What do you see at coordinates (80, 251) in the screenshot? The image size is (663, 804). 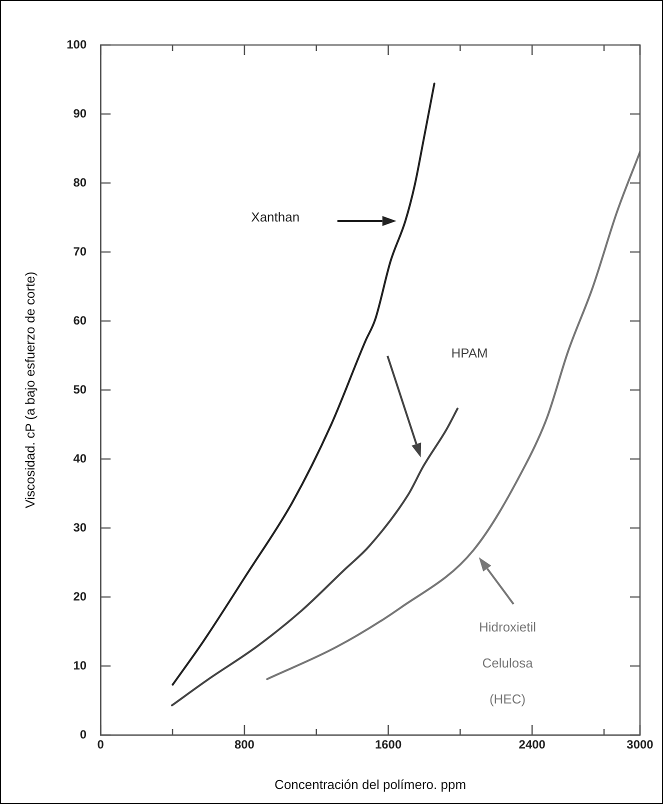 I see `y-tick-label: 70` at bounding box center [80, 251].